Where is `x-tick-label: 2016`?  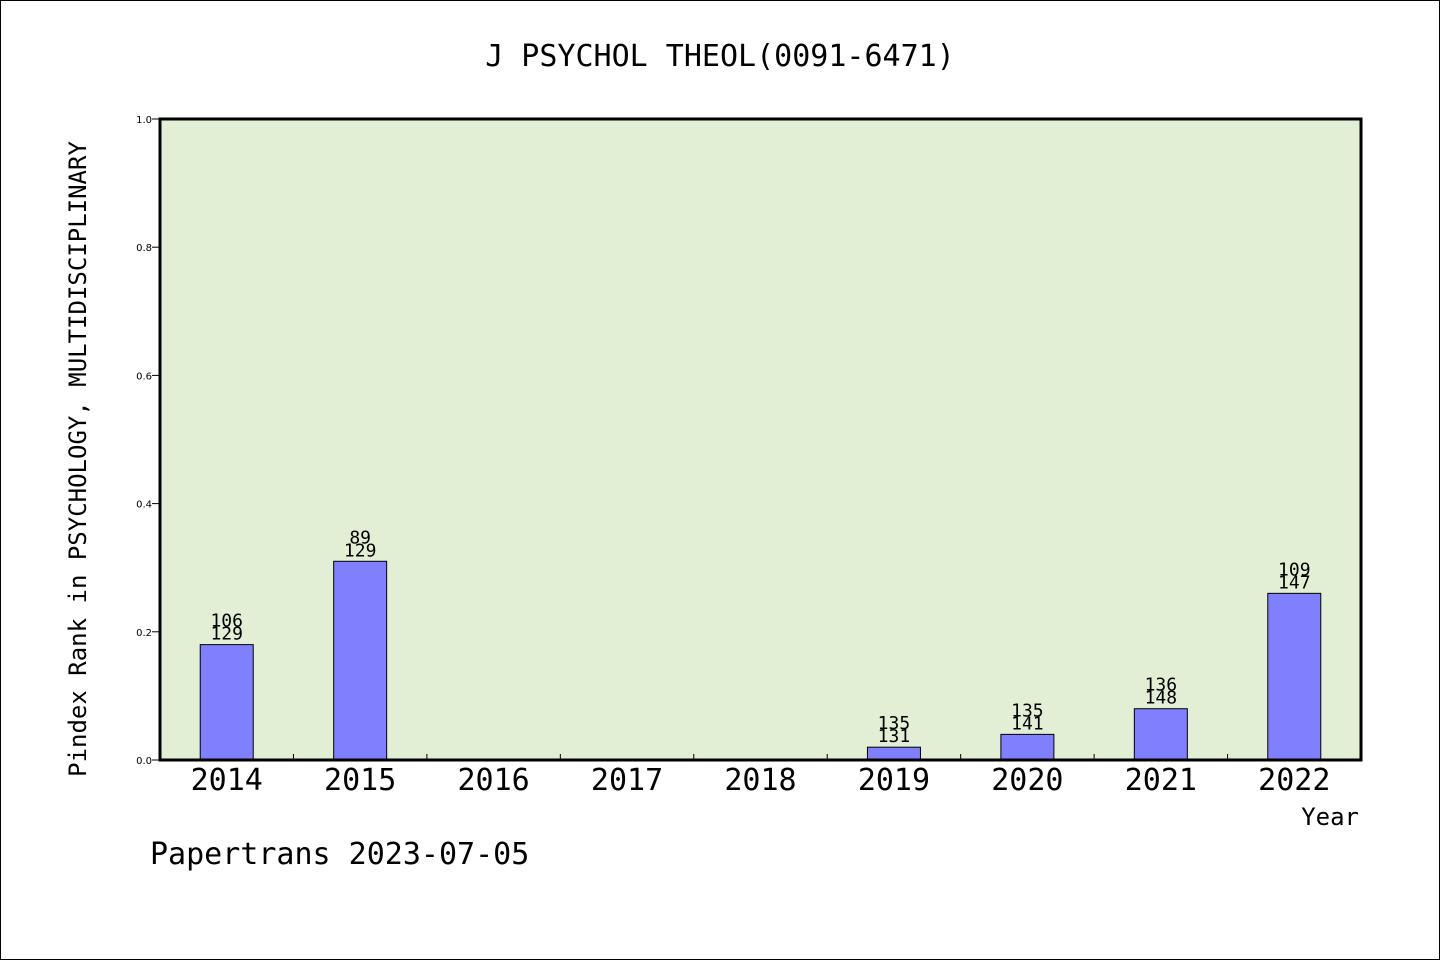 x-tick-label: 2016 is located at coordinates (493, 780).